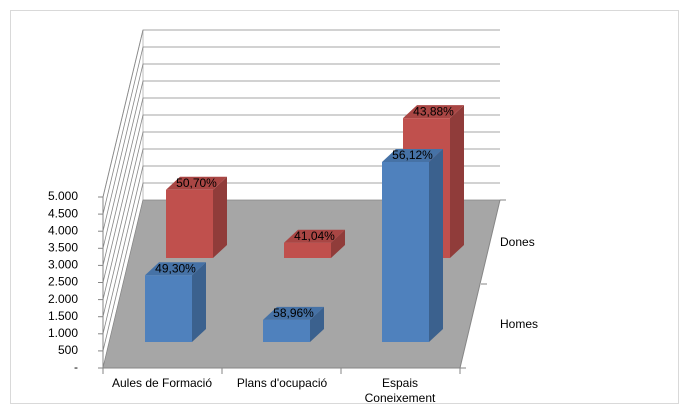 Image resolution: width=689 pixels, height=414 pixels. Describe the element at coordinates (68, 350) in the screenshot. I see `y-tick-label: 500` at that location.